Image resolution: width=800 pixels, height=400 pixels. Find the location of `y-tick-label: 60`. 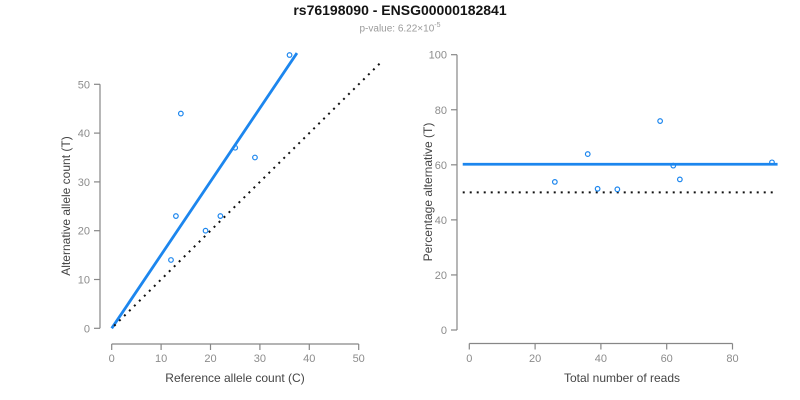

y-tick-label: 60 is located at coordinates (441, 166).